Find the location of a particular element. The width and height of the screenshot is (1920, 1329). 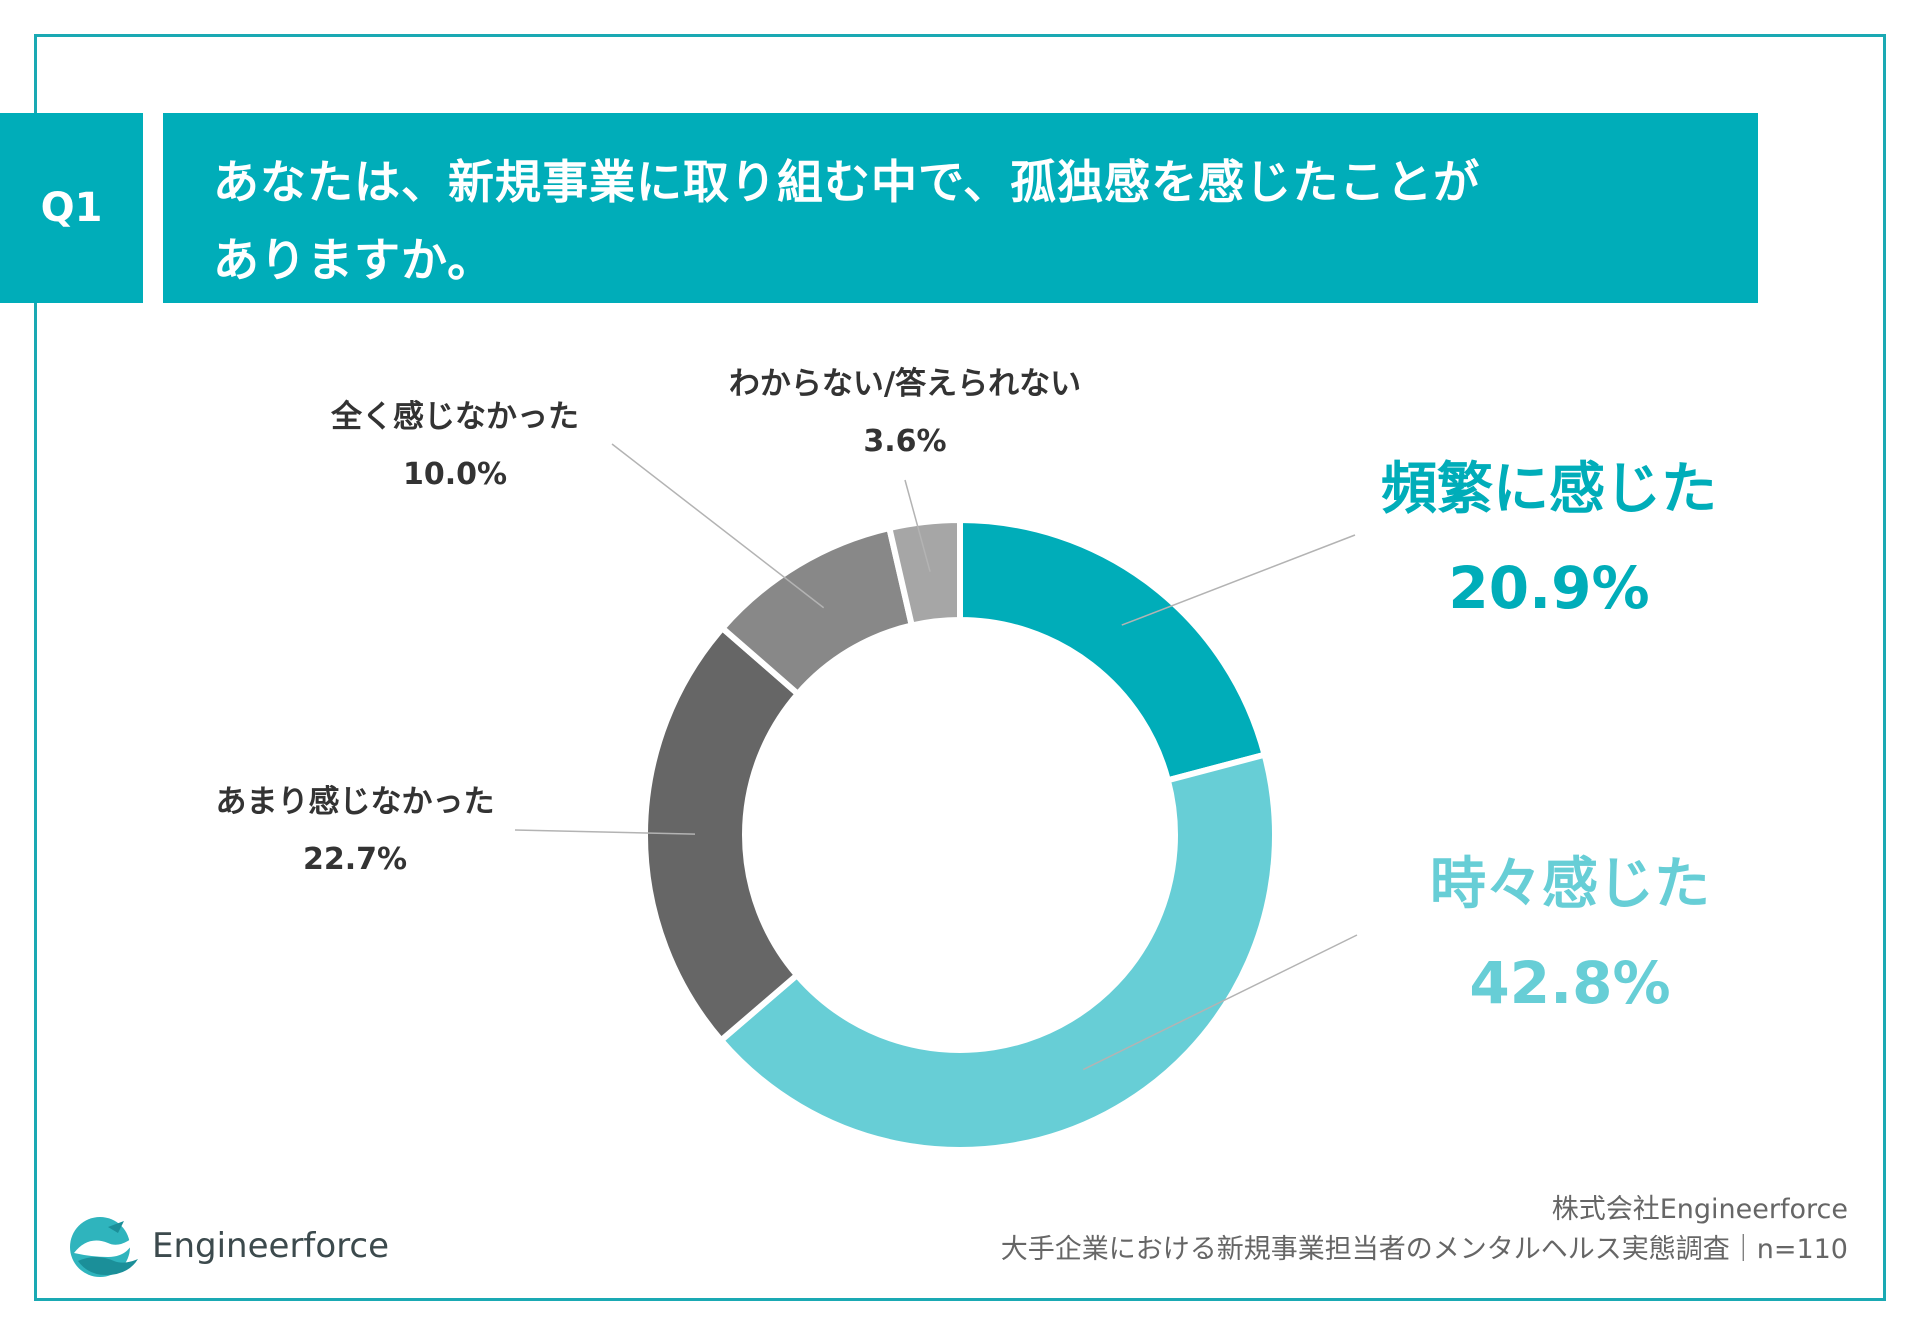

leader-line-rarely is located at coordinates (605, 832).